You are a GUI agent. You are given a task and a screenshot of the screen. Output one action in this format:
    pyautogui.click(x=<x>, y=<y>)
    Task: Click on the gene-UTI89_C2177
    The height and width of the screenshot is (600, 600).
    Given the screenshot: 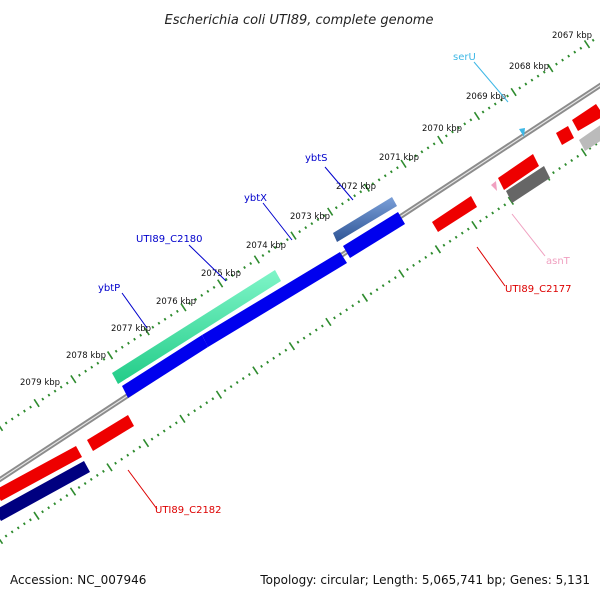 What is the action you would take?
    pyautogui.click(x=454, y=214)
    